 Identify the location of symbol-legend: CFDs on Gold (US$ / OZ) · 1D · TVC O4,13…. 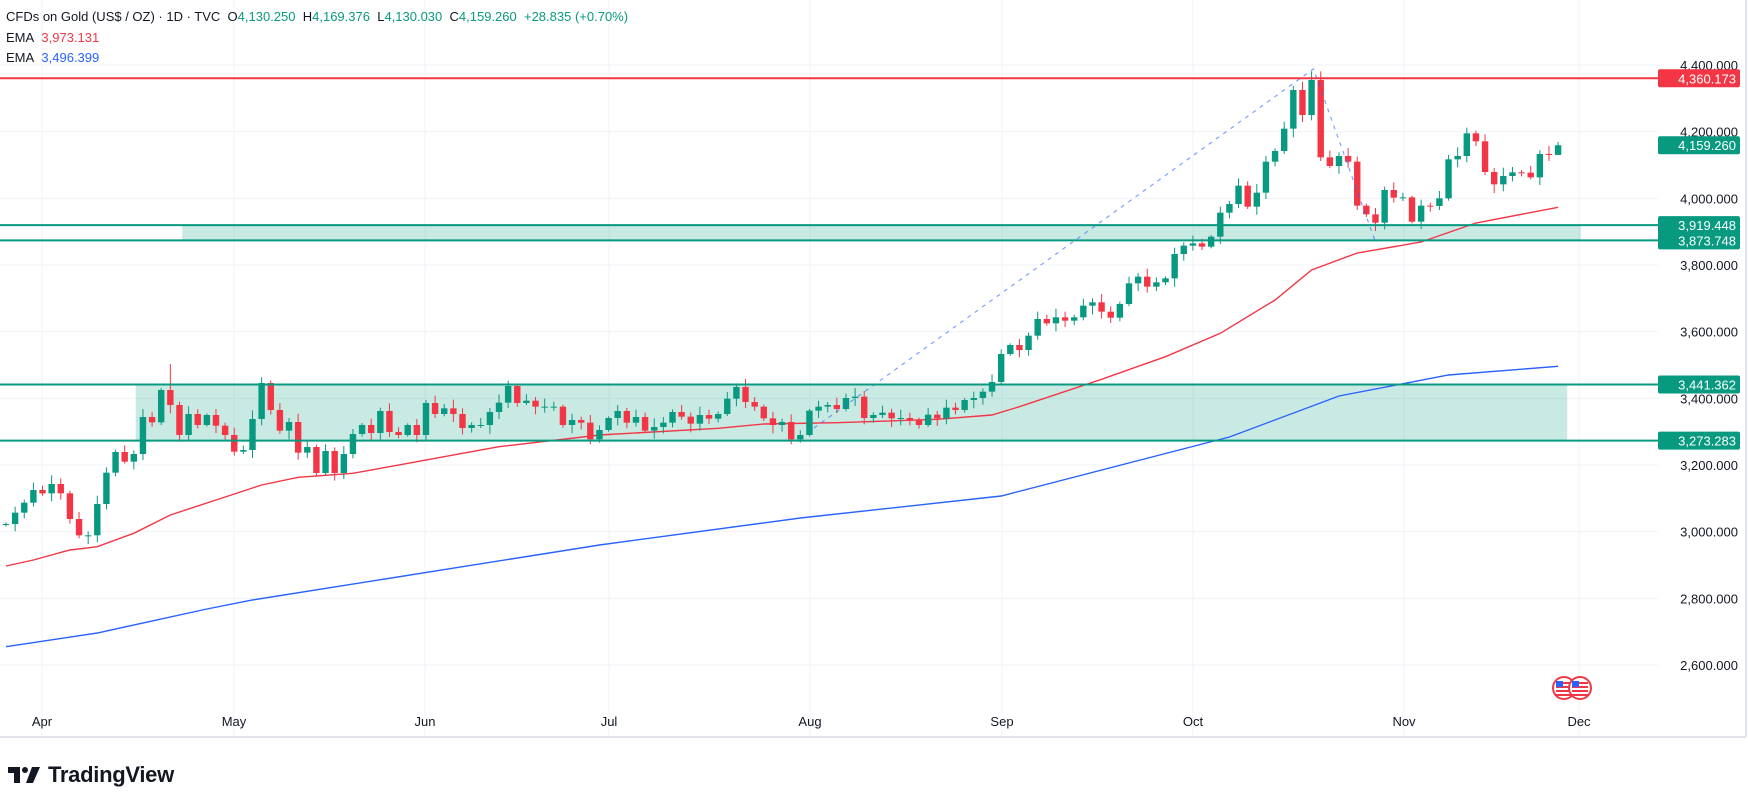
(317, 17).